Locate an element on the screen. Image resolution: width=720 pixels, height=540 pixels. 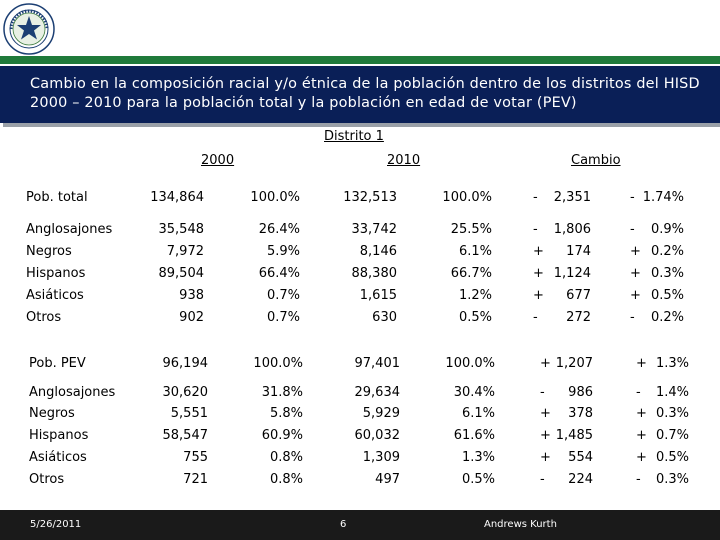
value-2000: 7,972 is located at coordinates (185, 251).